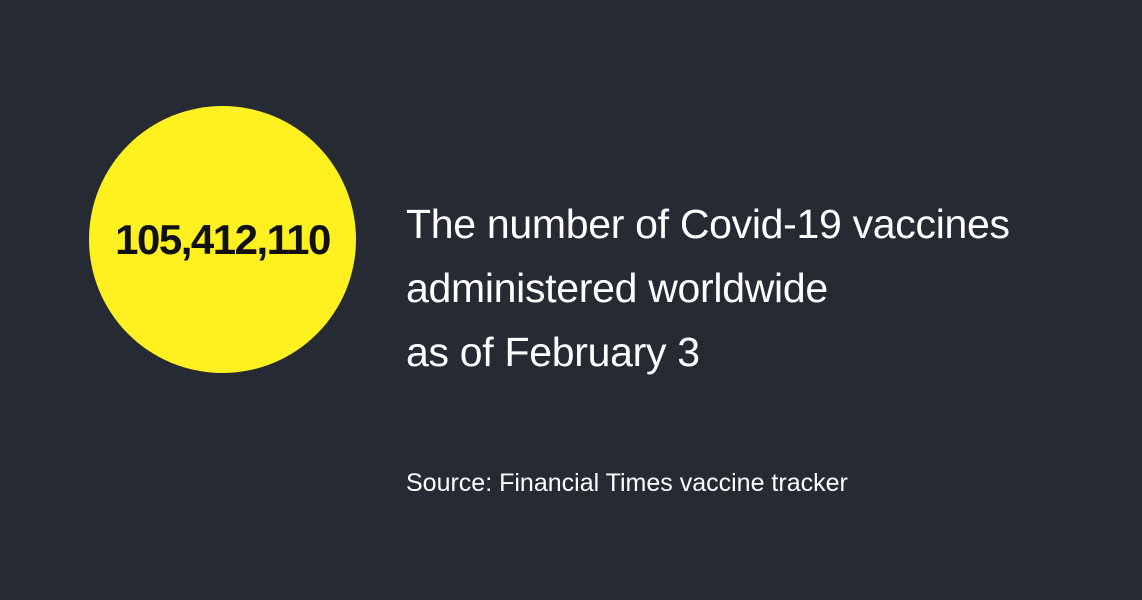  What do you see at coordinates (553, 352) in the screenshot?
I see `headline-line-3: as of February 3` at bounding box center [553, 352].